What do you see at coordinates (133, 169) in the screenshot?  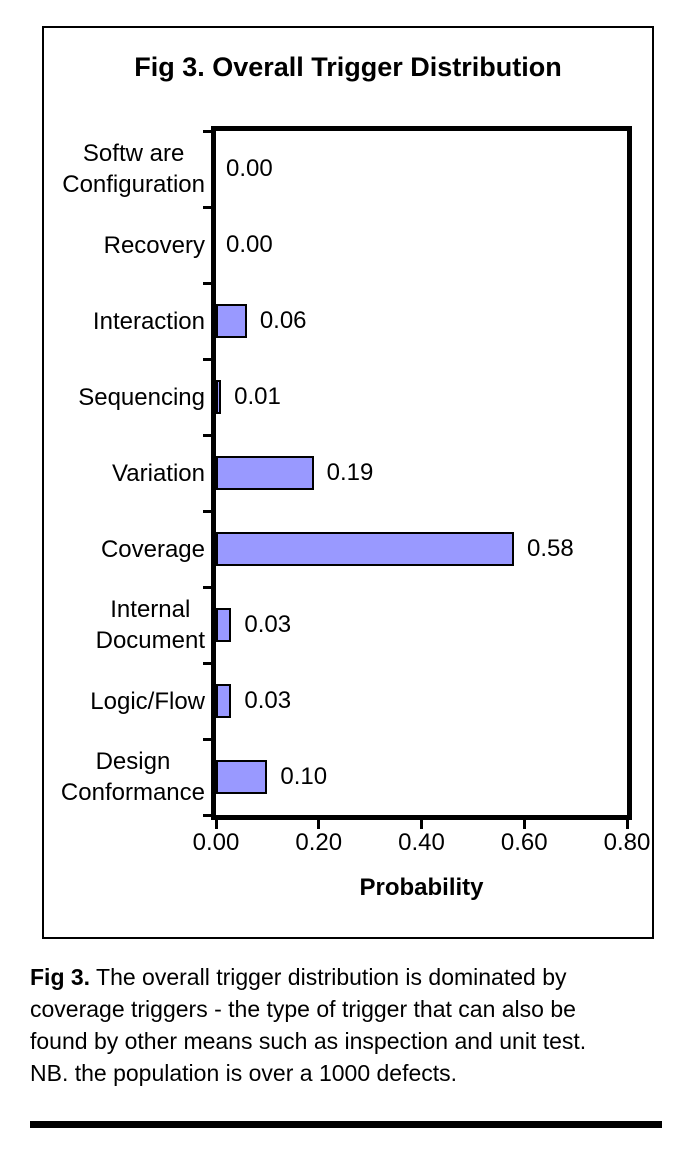 I see `category-label: Softw are Configuration` at bounding box center [133, 169].